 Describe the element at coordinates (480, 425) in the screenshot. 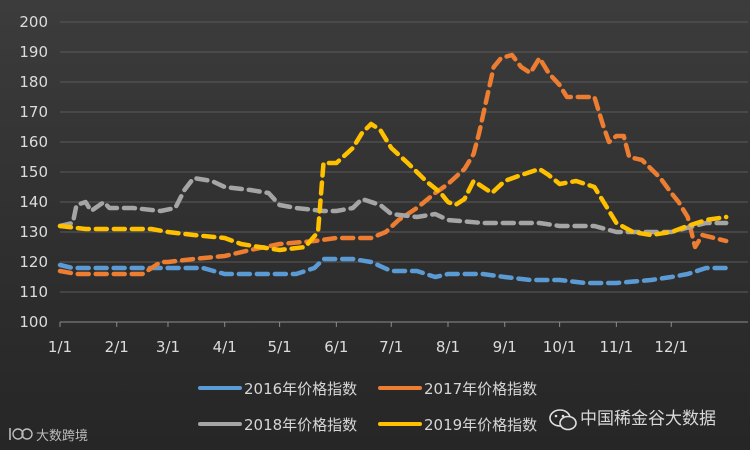

I see `legend-label-4: 2019年价格指数` at that location.